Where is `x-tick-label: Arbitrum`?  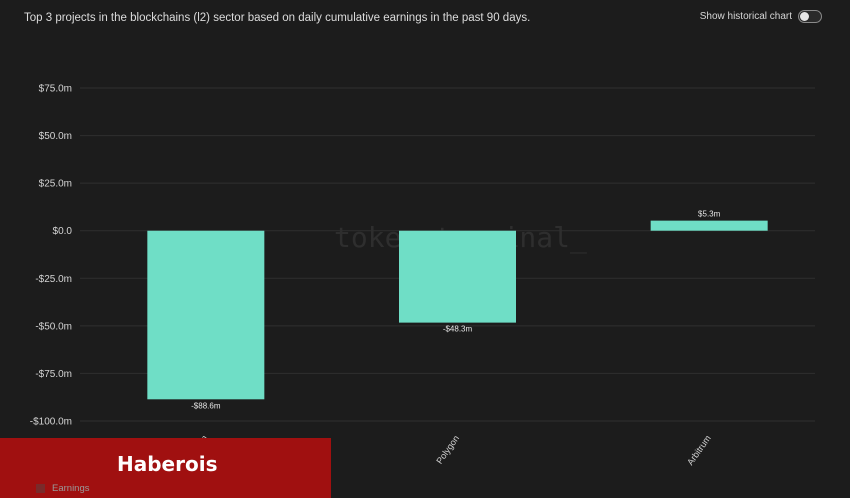
x-tick-label: Arbitrum is located at coordinates (699, 450).